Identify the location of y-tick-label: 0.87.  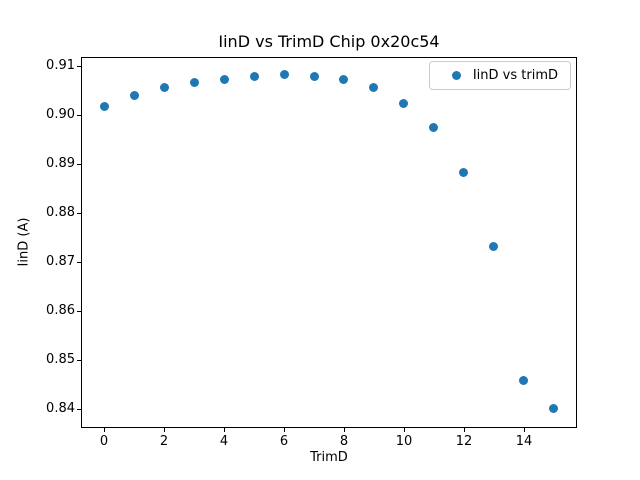
(60, 261).